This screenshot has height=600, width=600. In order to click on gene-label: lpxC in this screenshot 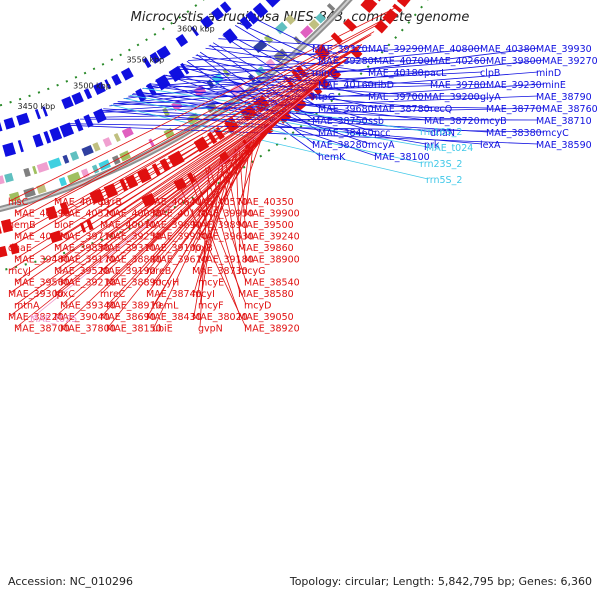, I will do `click(64, 294)`.